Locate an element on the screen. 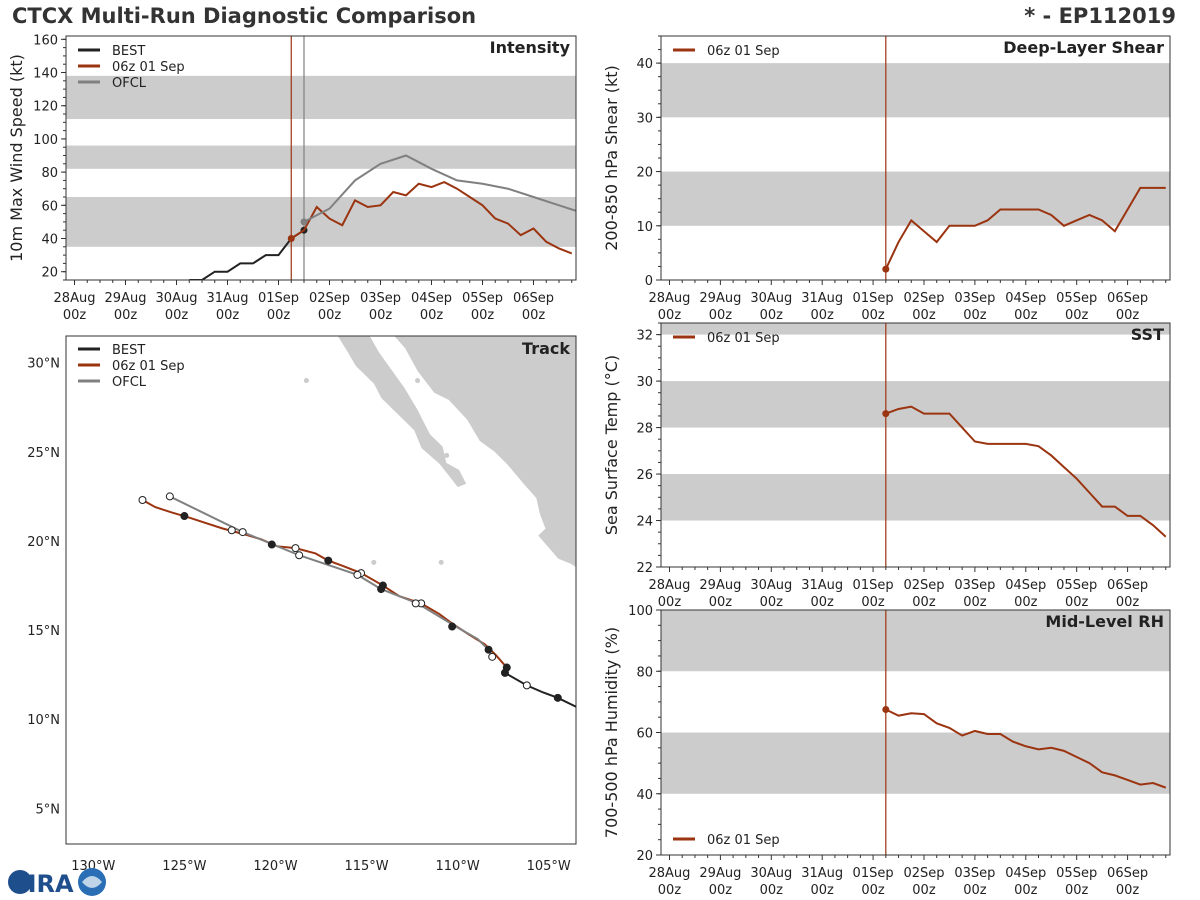 This screenshot has height=900, width=1200. y-tick-label: 10°N is located at coordinates (43, 720).